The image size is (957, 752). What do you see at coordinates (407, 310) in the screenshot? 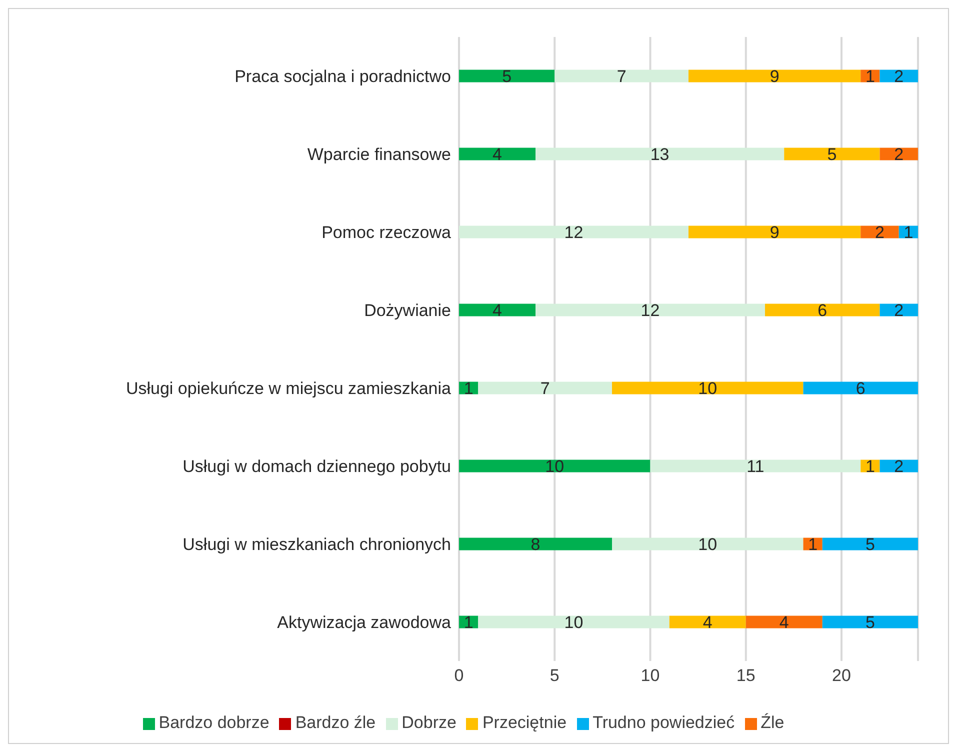
I see `y-tick-label: Dożywianie` at bounding box center [407, 310].